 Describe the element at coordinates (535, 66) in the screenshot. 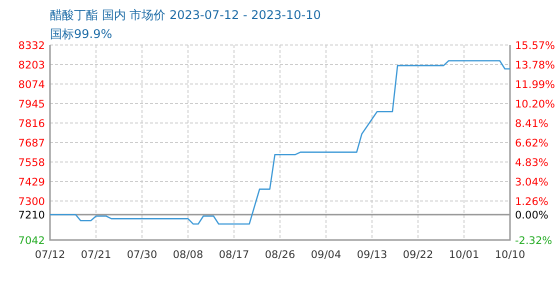

I see `y2-tick-label: 13.78%` at that location.